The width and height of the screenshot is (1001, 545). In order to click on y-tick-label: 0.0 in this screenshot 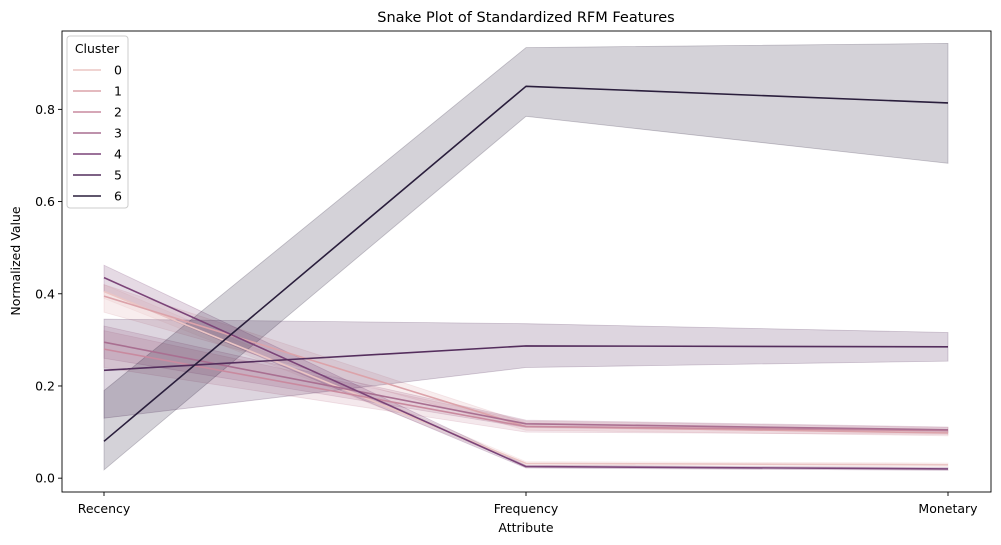, I will do `click(45, 478)`.